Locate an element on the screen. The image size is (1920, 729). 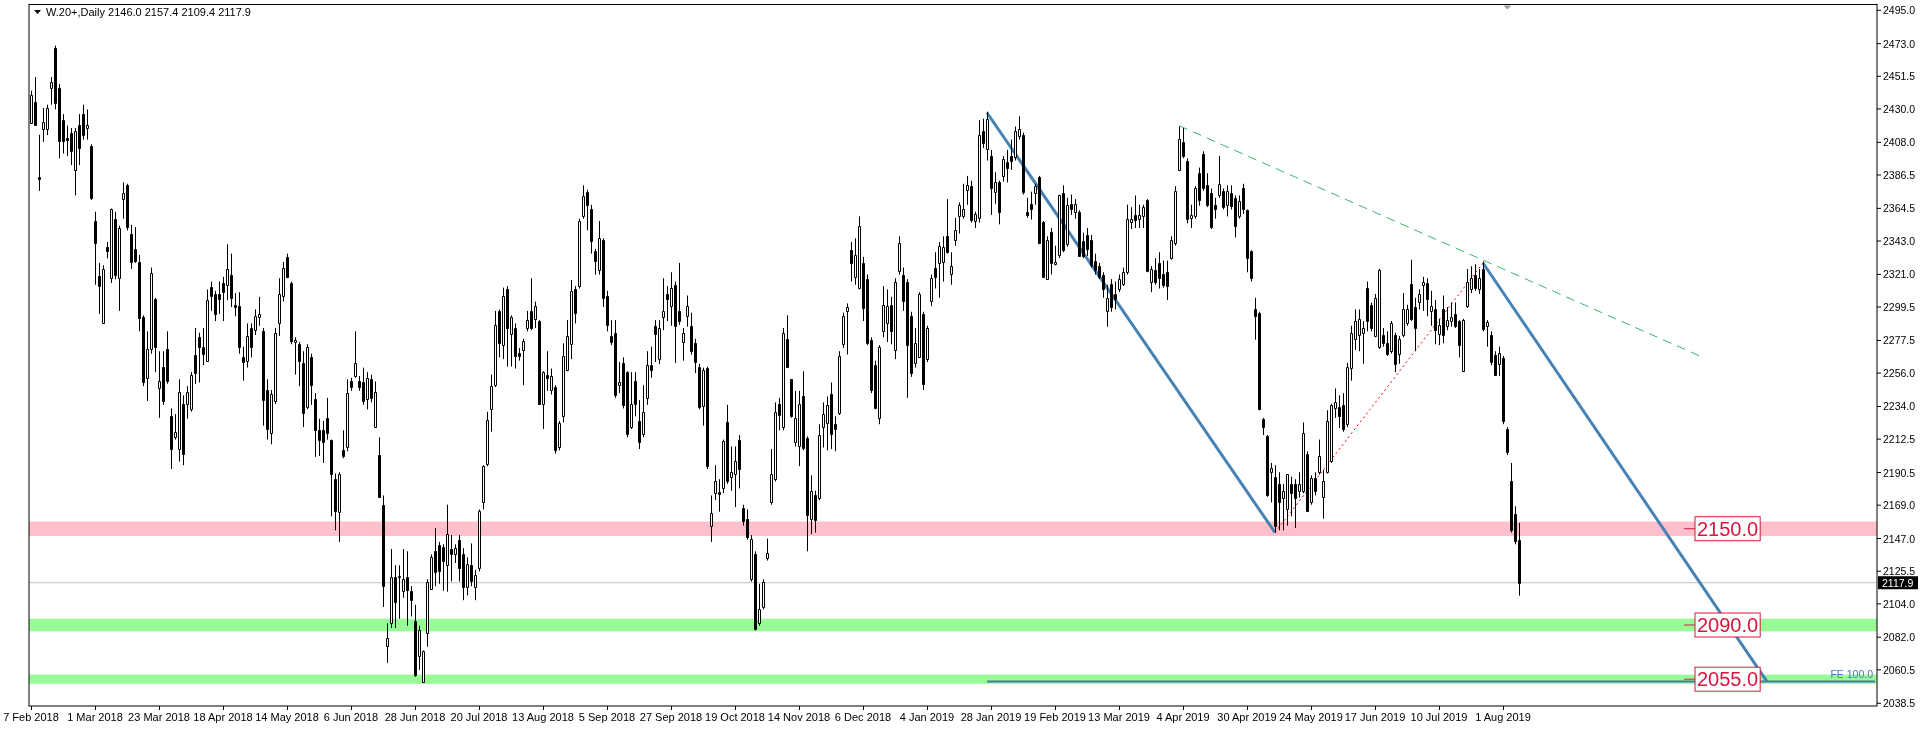
y-tick-label: 2495.0 is located at coordinates (1899, 10).